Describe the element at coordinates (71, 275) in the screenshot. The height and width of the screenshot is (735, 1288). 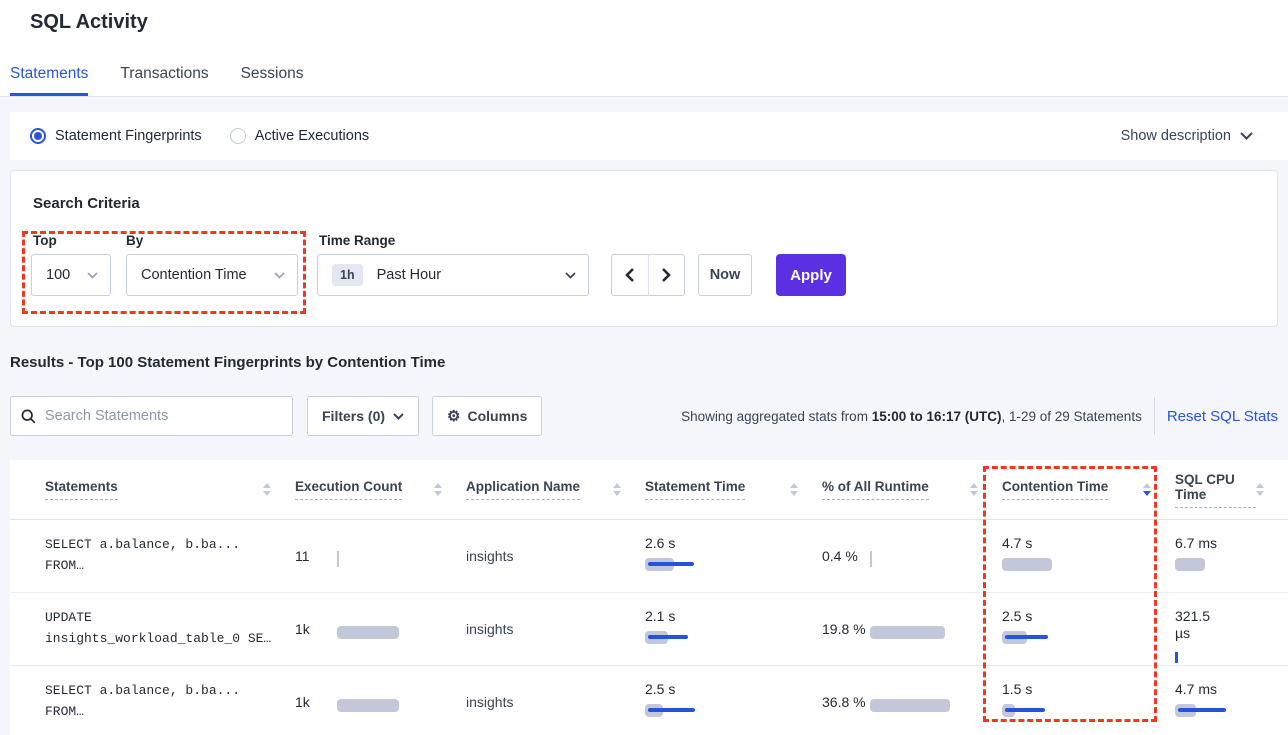
I see `top-select: 100` at that location.